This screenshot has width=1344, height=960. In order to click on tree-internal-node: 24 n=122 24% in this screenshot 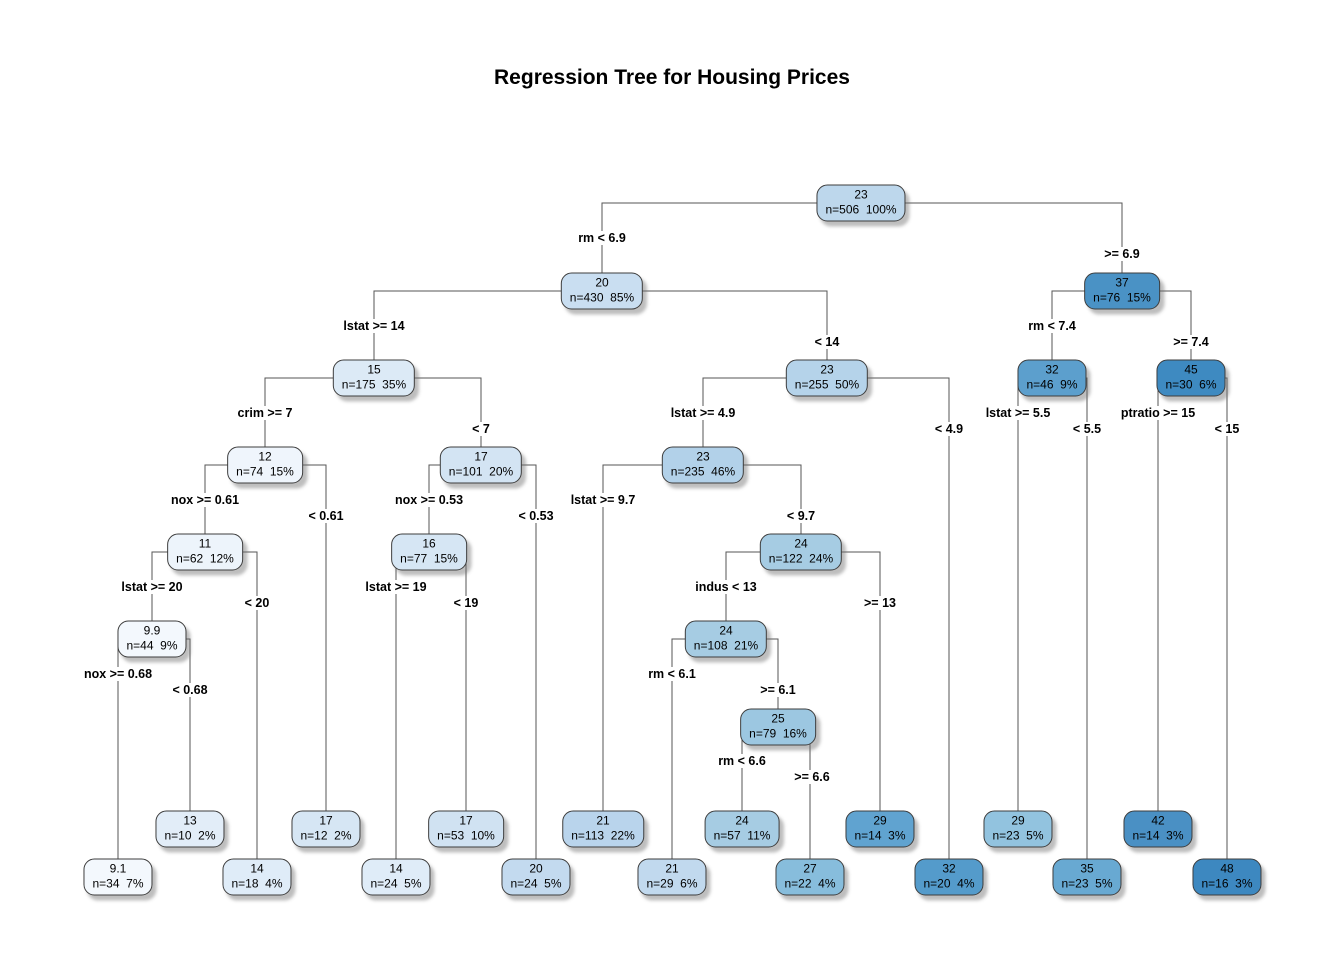, I will do `click(801, 552)`.